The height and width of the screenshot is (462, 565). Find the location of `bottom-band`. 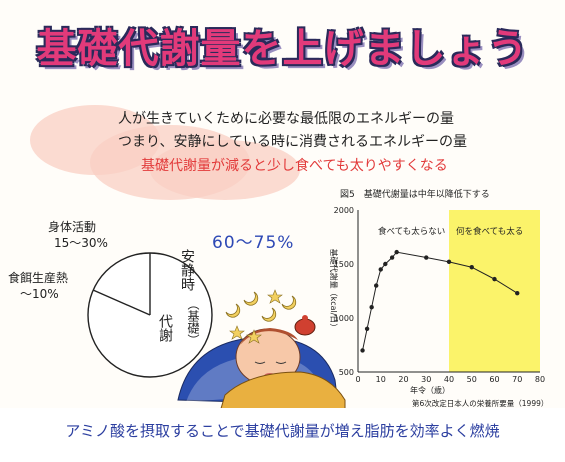

bottom-band is located at coordinates (282, 435).